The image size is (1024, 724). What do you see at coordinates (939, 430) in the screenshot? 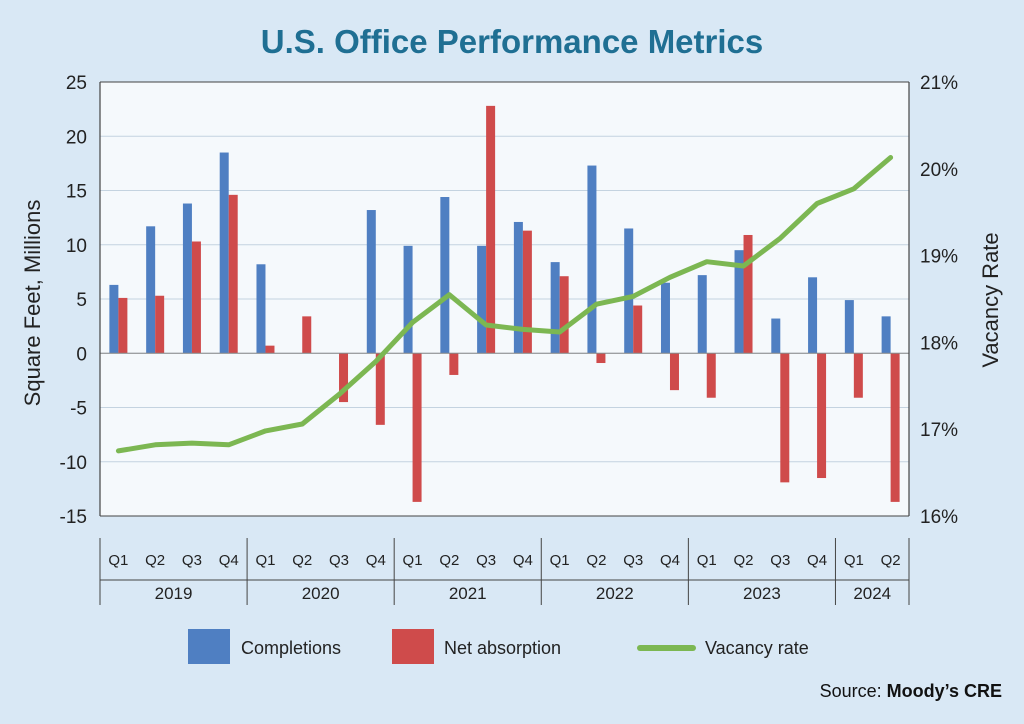
I see `y2-tick-label: 17%` at bounding box center [939, 430].